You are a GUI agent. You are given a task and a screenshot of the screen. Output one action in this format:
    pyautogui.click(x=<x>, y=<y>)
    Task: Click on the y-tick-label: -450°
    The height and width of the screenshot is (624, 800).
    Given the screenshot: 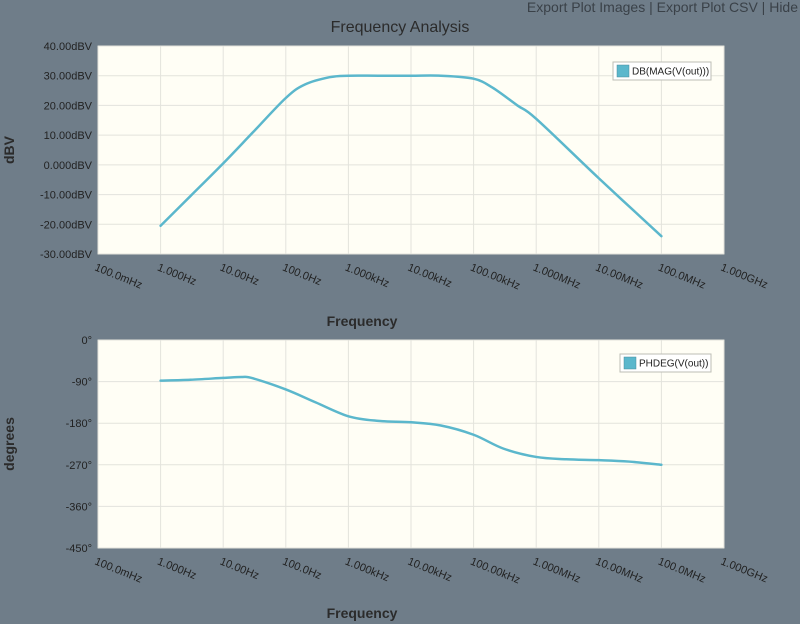 What is the action you would take?
    pyautogui.click(x=79, y=549)
    